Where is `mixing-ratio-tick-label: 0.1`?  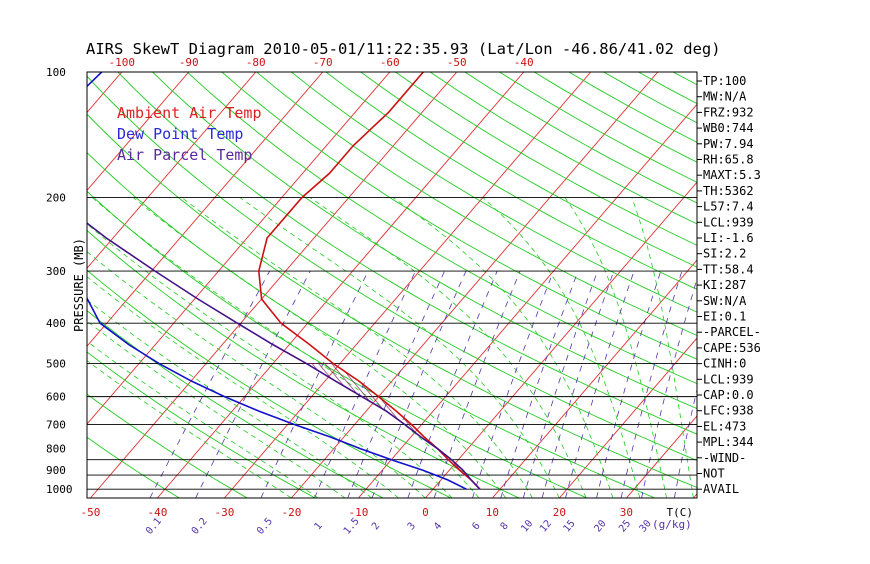
mixing-ratio-tick-label: 0.1 is located at coordinates (154, 526).